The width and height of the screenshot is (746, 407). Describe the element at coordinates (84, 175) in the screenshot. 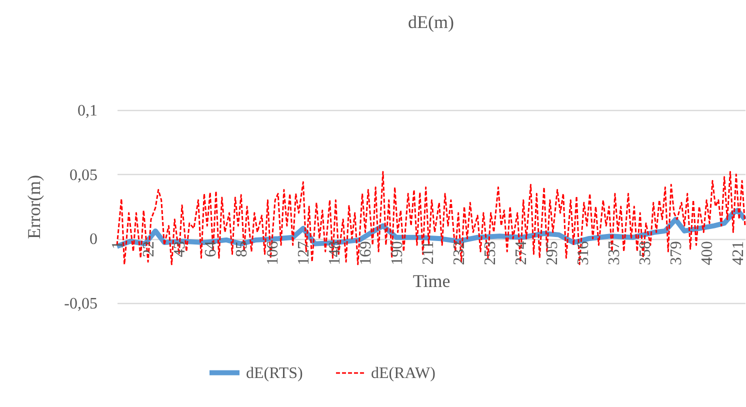

I see `y-tick-label: 0,05` at that location.